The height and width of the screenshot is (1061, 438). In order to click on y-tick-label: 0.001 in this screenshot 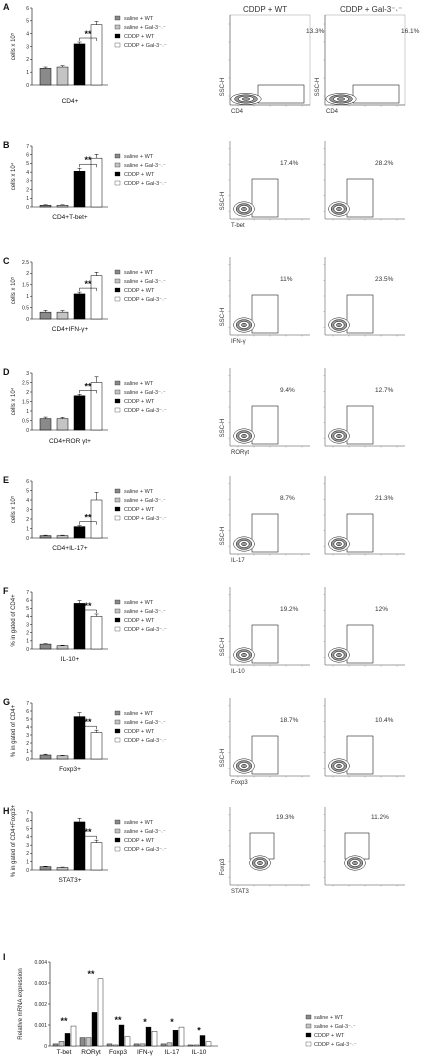, I will do `click(40, 1026)`.